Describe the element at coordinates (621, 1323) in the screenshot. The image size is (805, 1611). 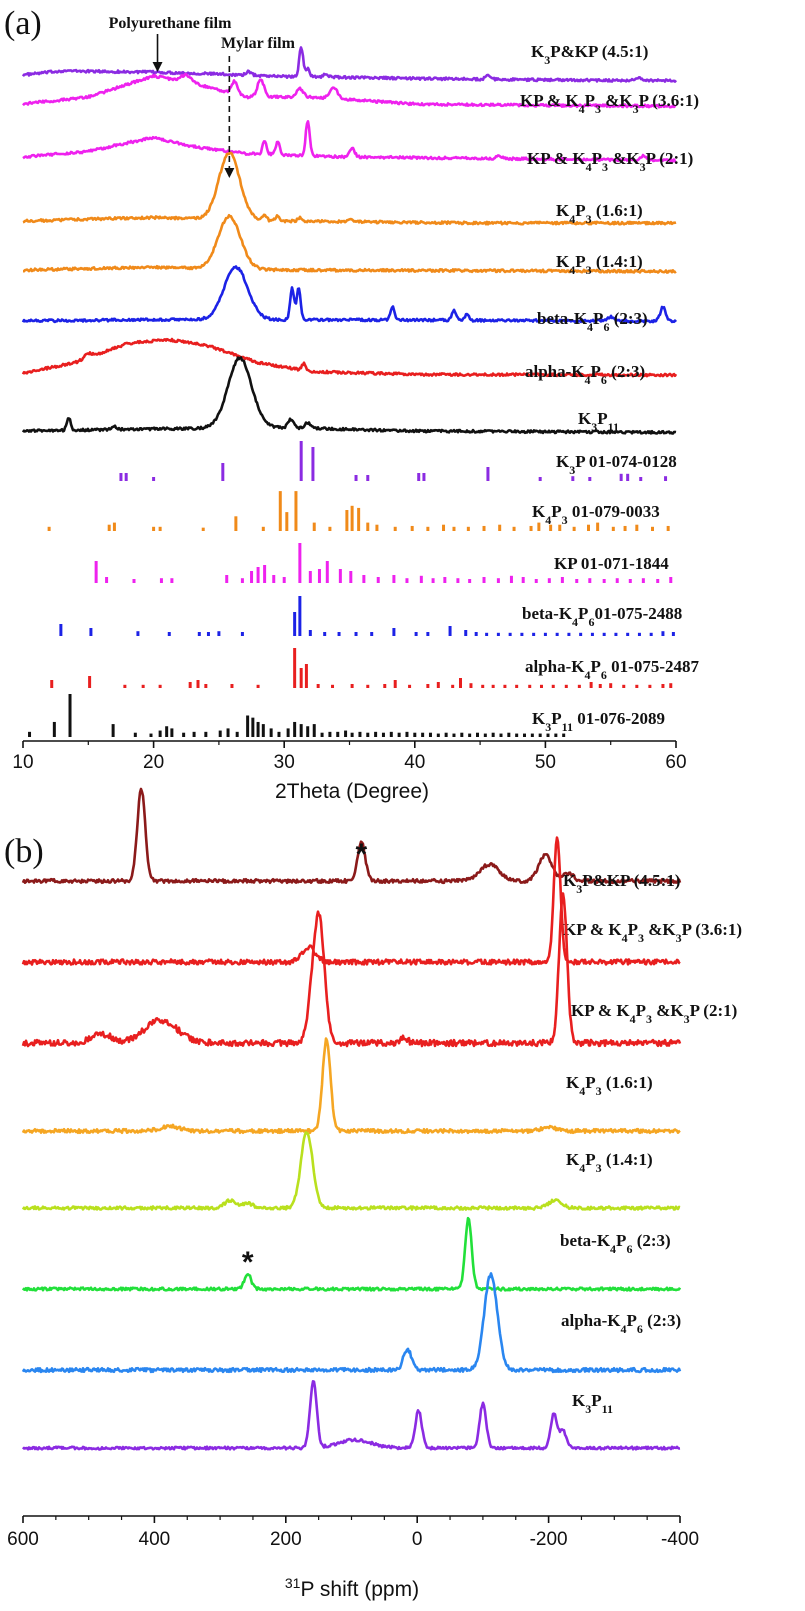
I see `nmr-trace-label: alpha-K4P6 (2:3)` at that location.